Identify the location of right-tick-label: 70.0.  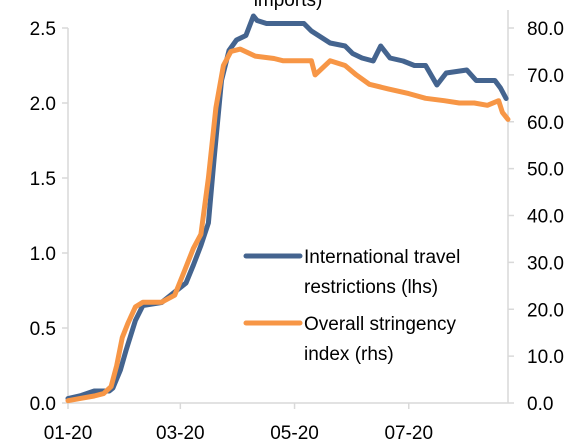
(545, 76).